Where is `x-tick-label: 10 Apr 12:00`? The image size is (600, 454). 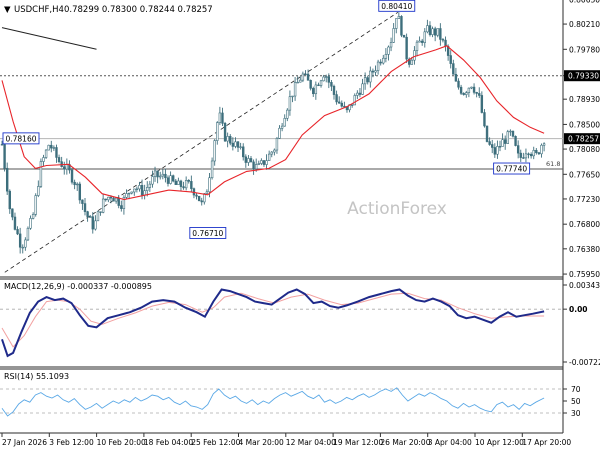 x-tick-label: 10 Apr 12:00 is located at coordinates (499, 442).